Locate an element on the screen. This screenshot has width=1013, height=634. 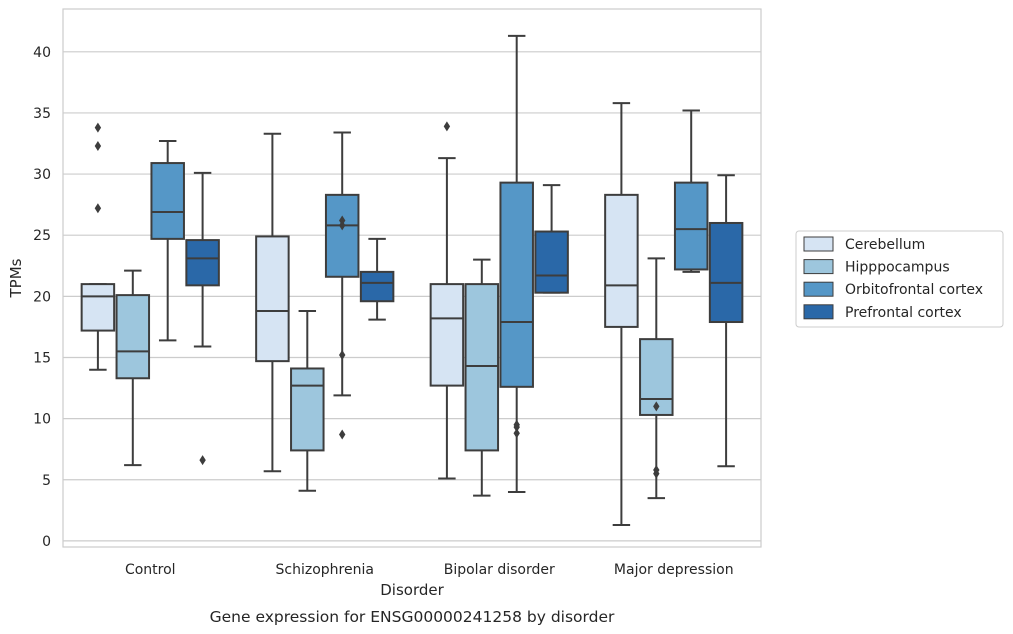
y-tick-label: 10 is located at coordinates (42, 420).